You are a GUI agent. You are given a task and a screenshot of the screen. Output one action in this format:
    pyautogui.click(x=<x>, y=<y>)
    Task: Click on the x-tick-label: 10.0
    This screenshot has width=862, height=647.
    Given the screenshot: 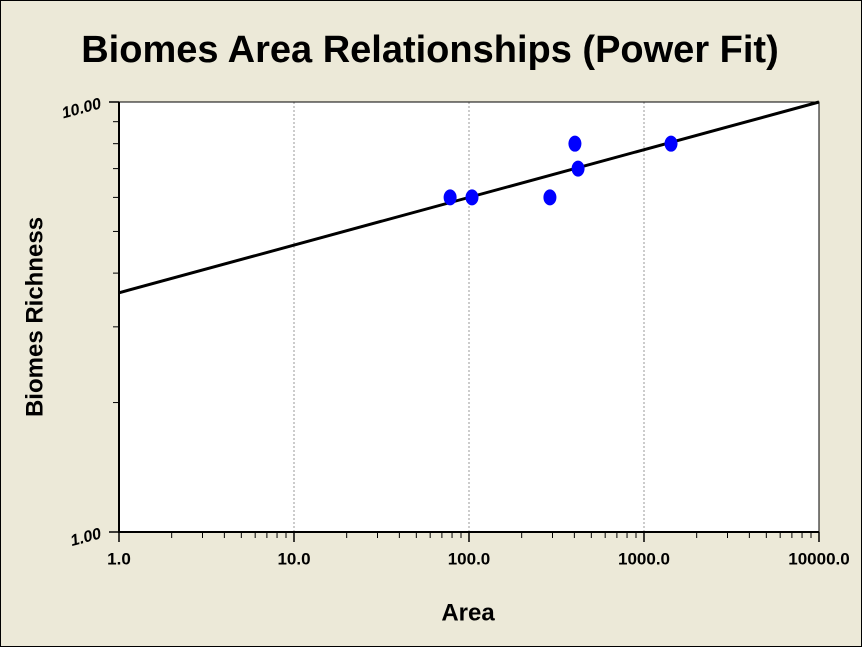 What is the action you would take?
    pyautogui.click(x=293, y=558)
    